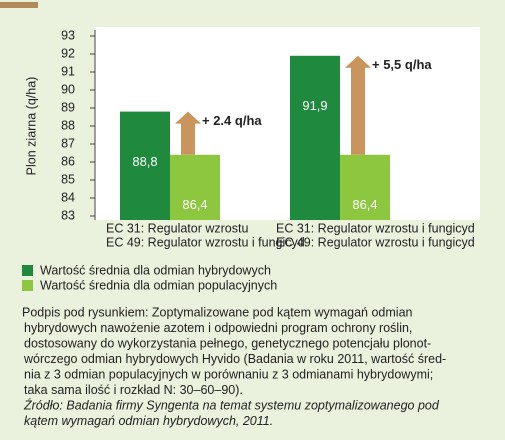 The width and height of the screenshot is (505, 440). What do you see at coordinates (68, 215) in the screenshot?
I see `y-tick-label: 83` at bounding box center [68, 215].